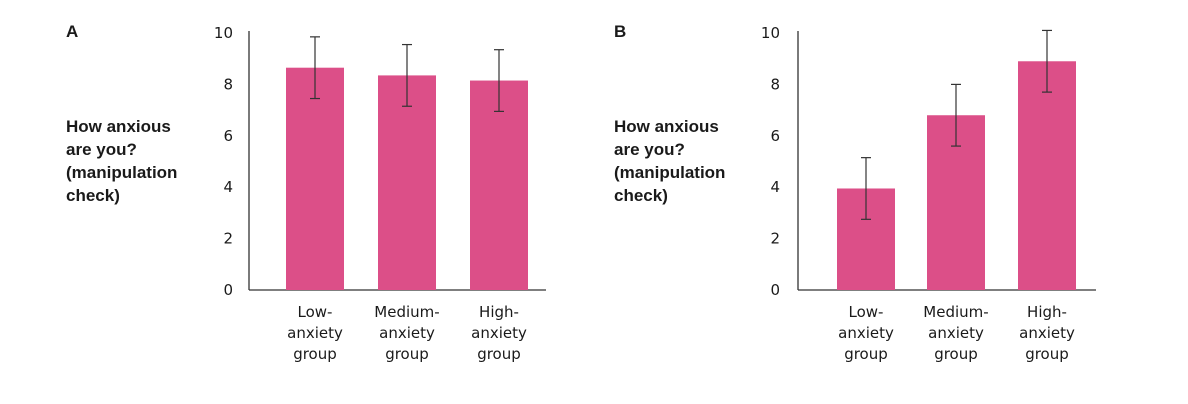 The height and width of the screenshot is (404, 1188). What do you see at coordinates (228, 187) in the screenshot?
I see `panel-a-ytick-4: 4` at bounding box center [228, 187].